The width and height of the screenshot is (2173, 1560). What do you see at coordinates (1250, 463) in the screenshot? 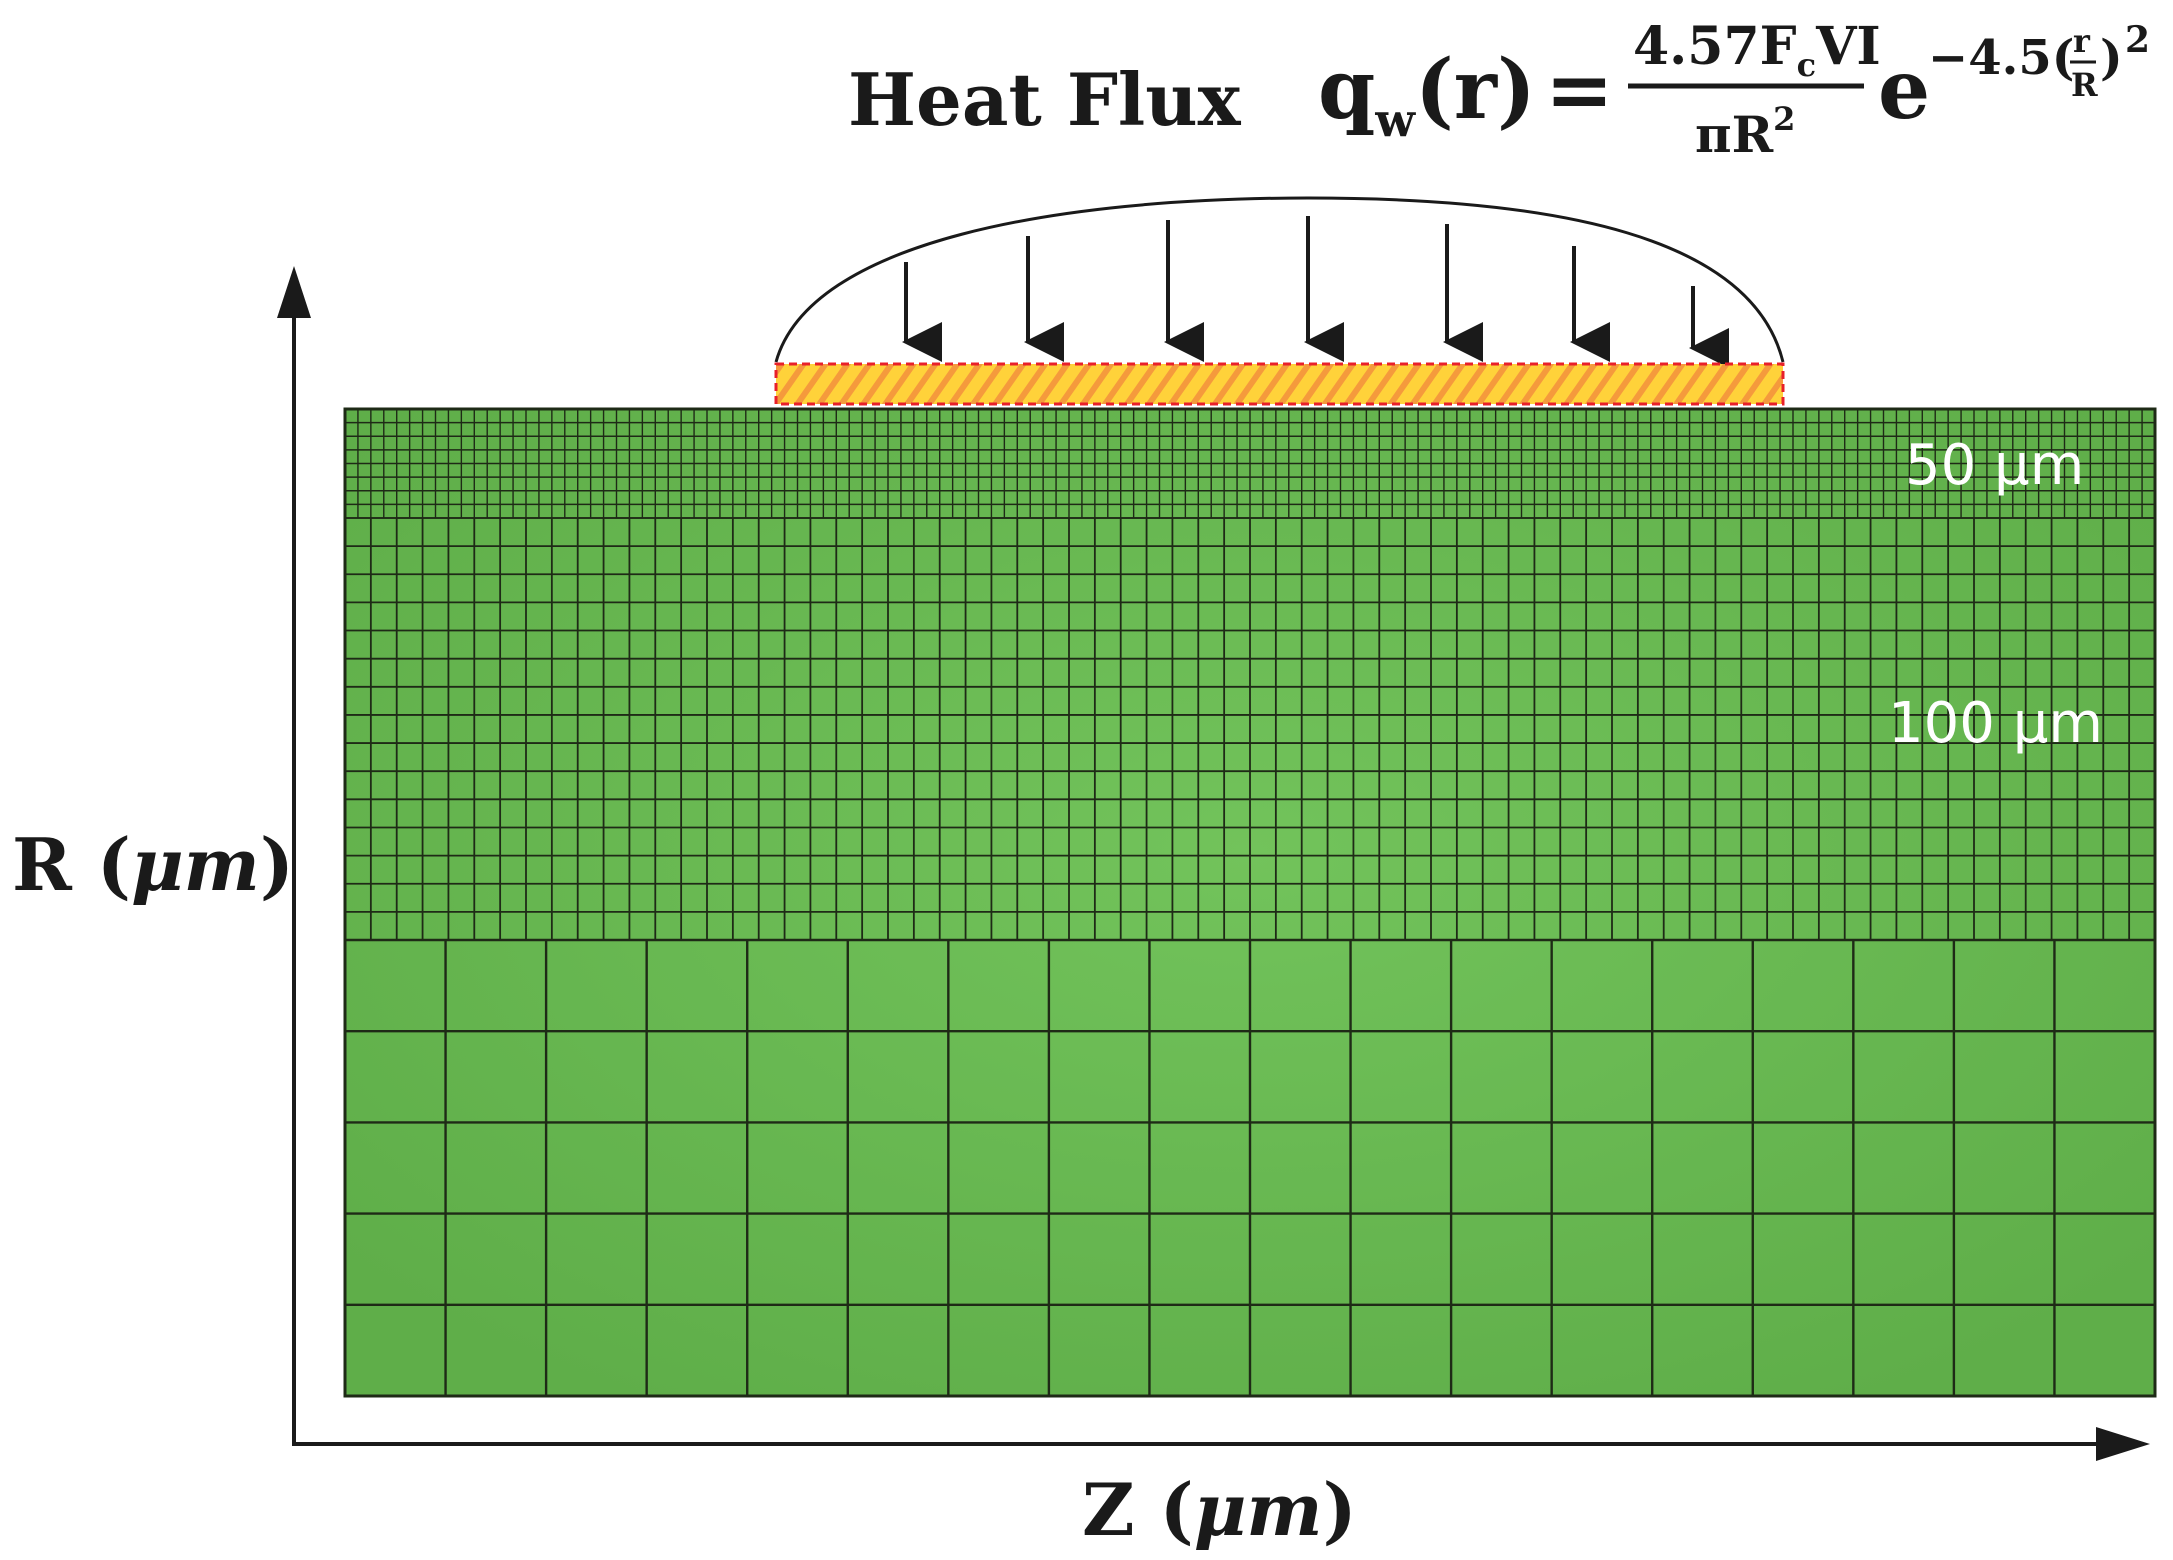
I see `mesh-zone-fine` at bounding box center [1250, 463].